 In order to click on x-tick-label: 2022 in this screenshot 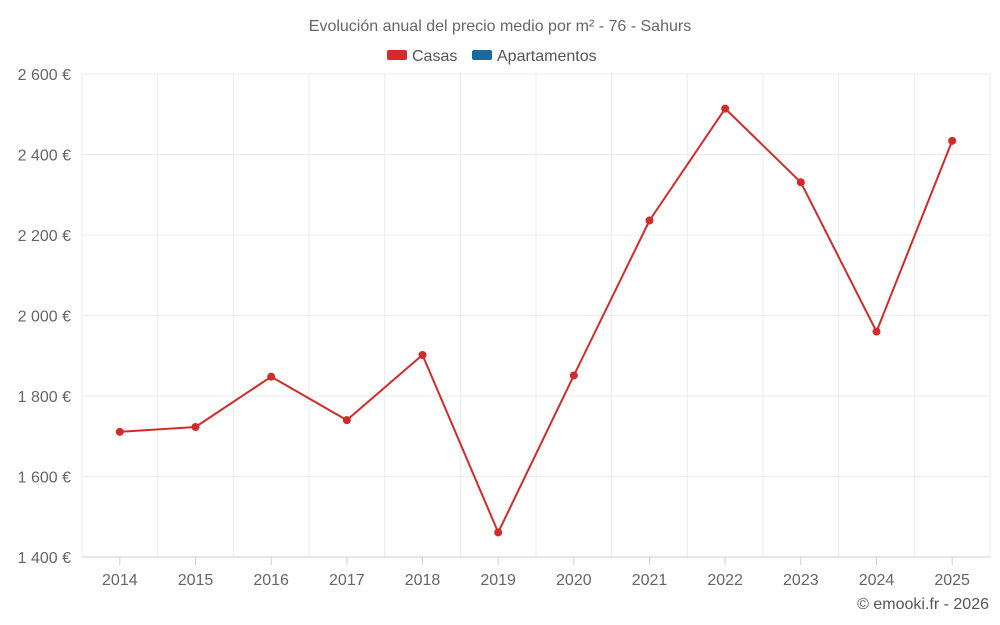, I will do `click(725, 580)`.